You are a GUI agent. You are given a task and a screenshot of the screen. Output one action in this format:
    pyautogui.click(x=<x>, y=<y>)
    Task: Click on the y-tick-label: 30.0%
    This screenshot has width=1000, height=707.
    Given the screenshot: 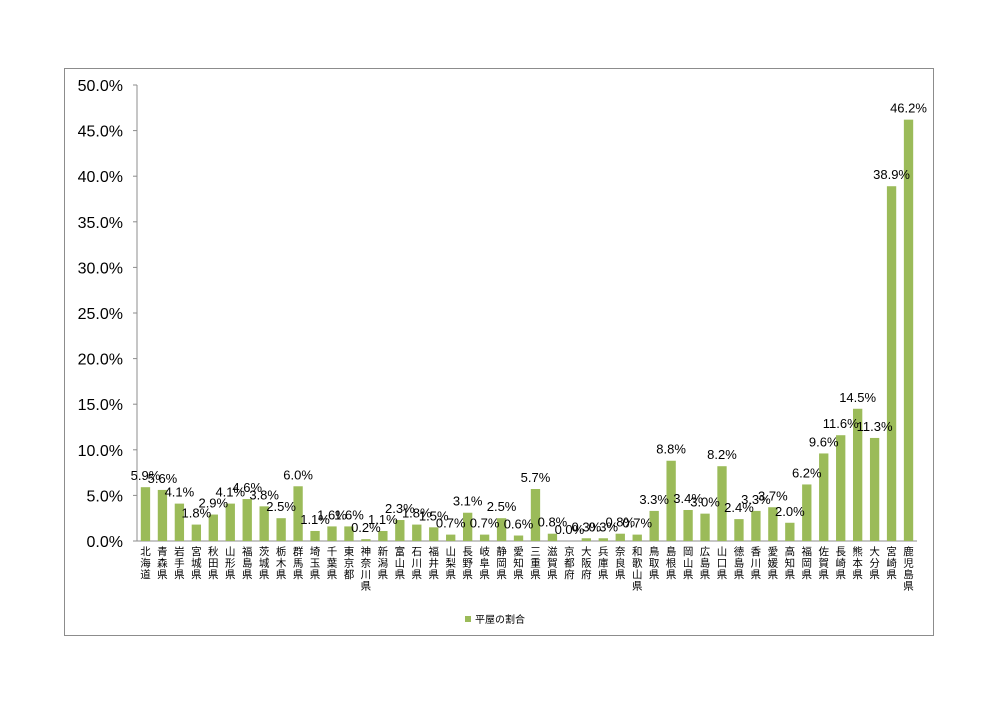 What is the action you would take?
    pyautogui.click(x=100, y=268)
    